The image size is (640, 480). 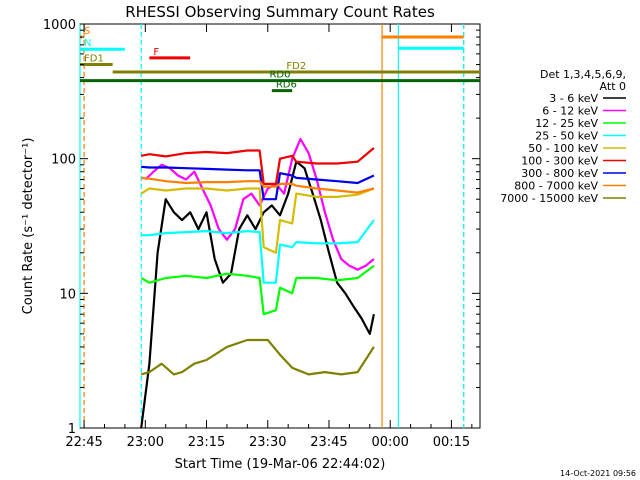 What do you see at coordinates (87, 43) in the screenshot?
I see `state-label-1: N` at bounding box center [87, 43].